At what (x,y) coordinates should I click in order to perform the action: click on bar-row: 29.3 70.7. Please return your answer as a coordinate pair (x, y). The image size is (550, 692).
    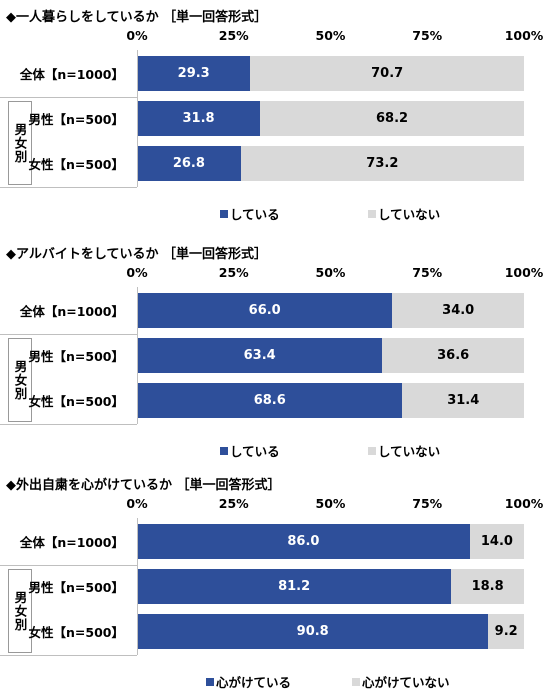
    Looking at the image, I should click on (330, 73).